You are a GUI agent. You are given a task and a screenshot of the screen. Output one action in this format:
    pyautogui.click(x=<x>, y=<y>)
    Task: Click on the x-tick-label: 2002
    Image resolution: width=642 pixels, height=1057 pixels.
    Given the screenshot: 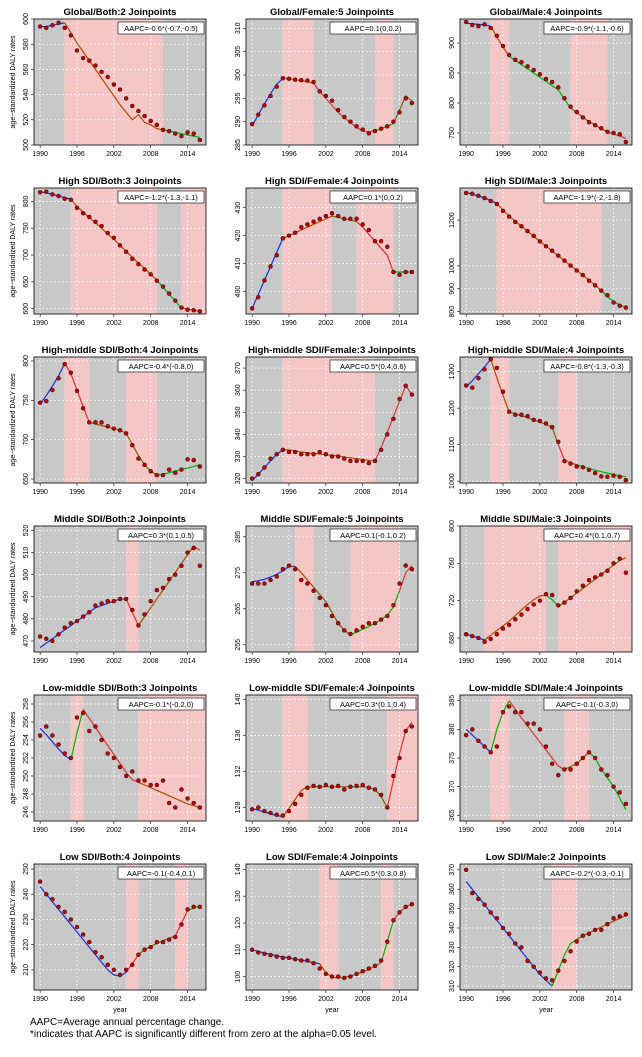 What is the action you would take?
    pyautogui.click(x=326, y=323)
    